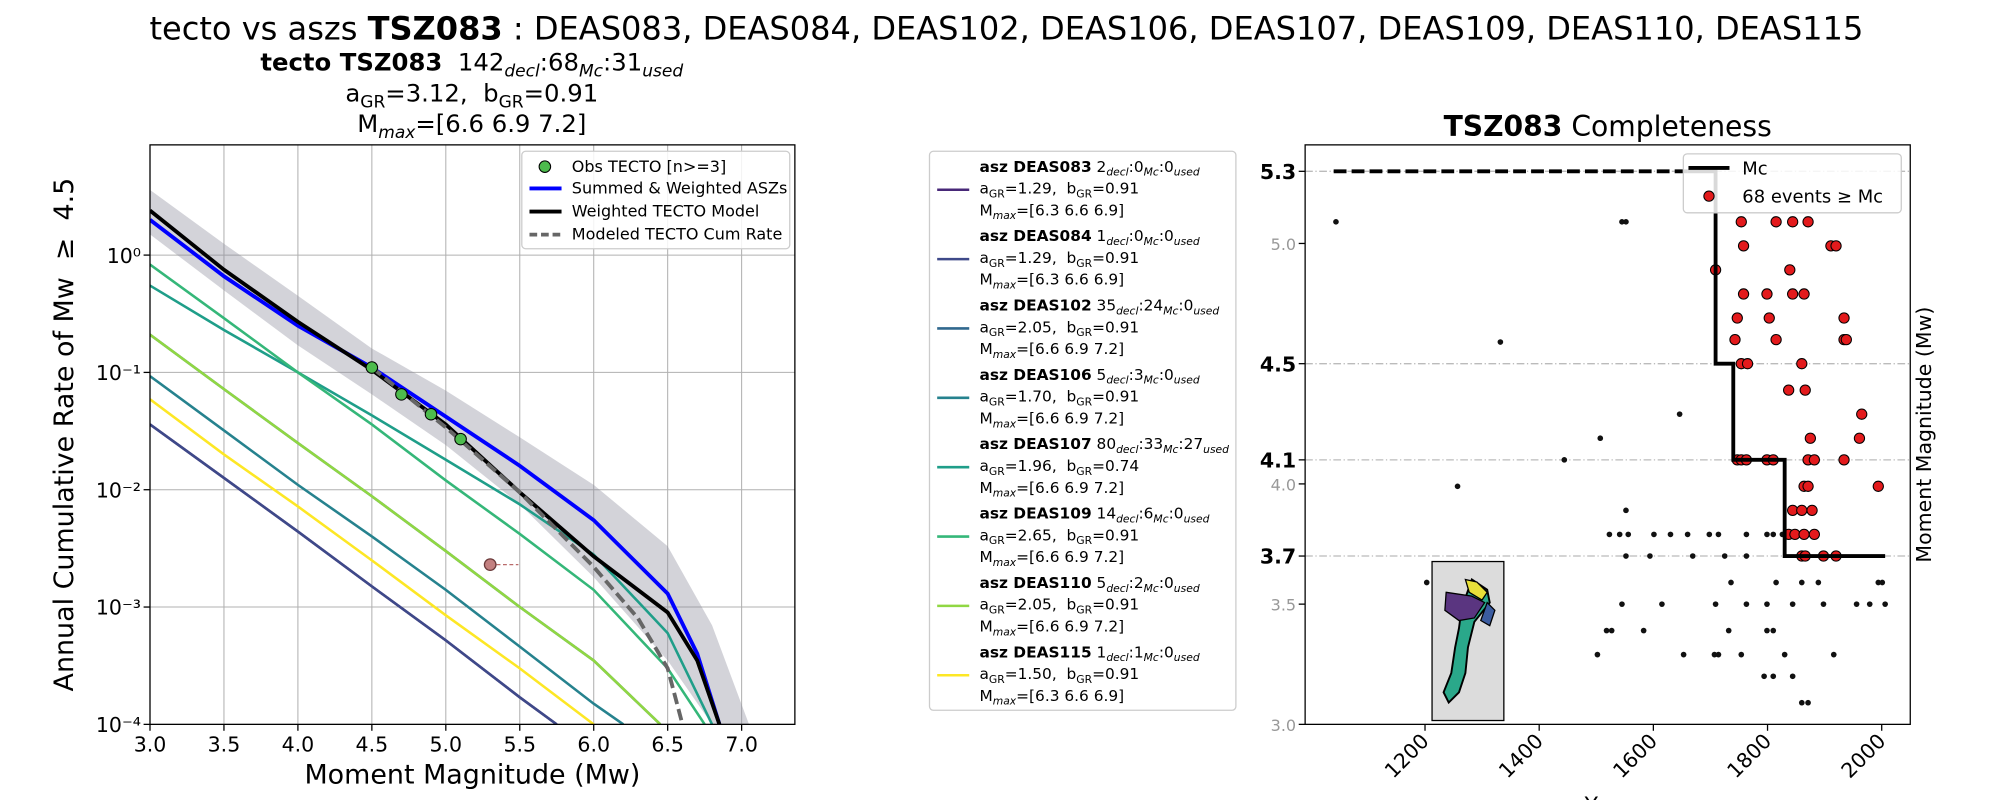 The image size is (2000, 800). What do you see at coordinates (118, 608) in the screenshot?
I see `y-tick-label: 10⁻³` at bounding box center [118, 608].